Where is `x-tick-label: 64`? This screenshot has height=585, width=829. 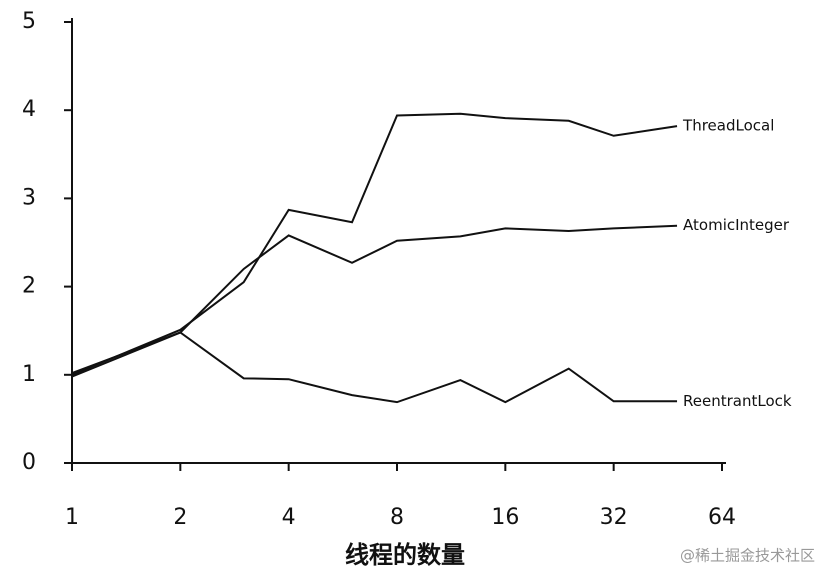
x-tick-label: 64 is located at coordinates (722, 517).